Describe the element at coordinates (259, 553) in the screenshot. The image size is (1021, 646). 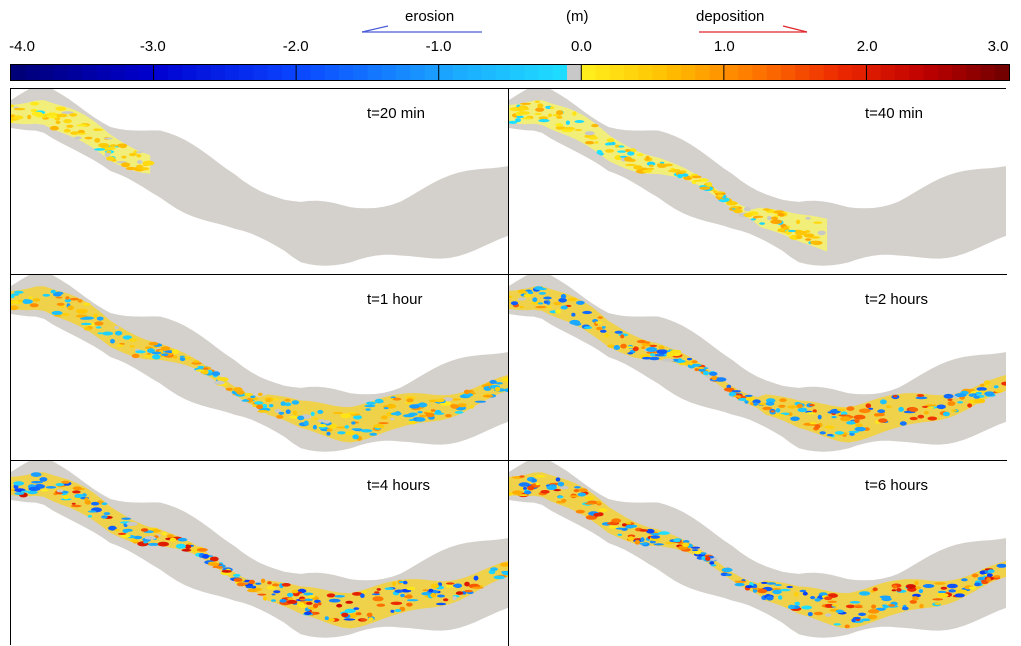
I see `map-panel: t=4 hours` at that location.